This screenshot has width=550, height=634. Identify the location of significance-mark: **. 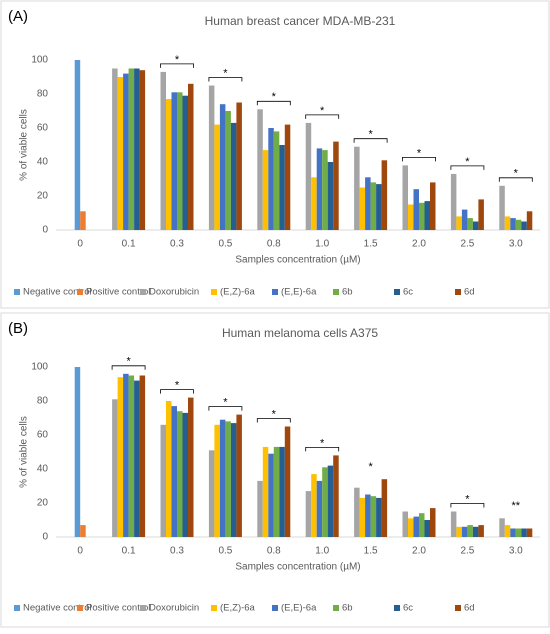
(516, 506).